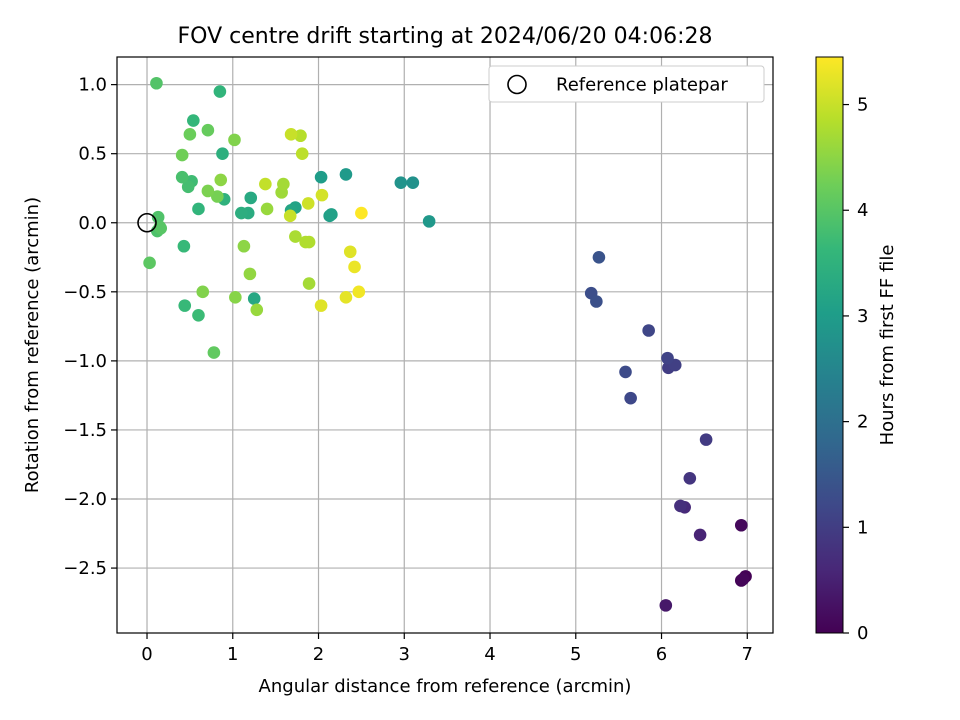 The width and height of the screenshot is (960, 720). What do you see at coordinates (862, 422) in the screenshot?
I see `colorbar-tick-label: 2` at bounding box center [862, 422].